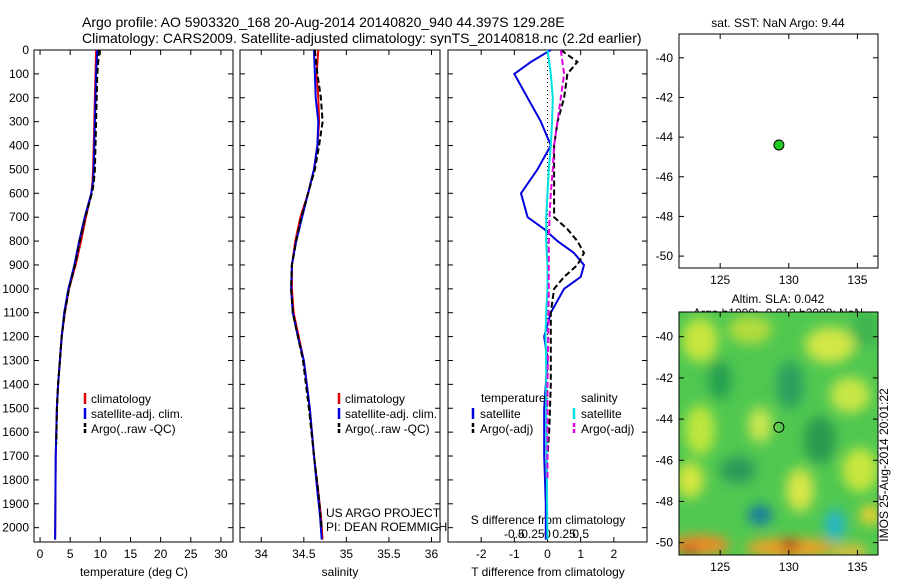 Image resolution: width=900 pixels, height=580 pixels. Describe the element at coordinates (347, 554) in the screenshot. I see `x-tick-label-2: 35` at that location.